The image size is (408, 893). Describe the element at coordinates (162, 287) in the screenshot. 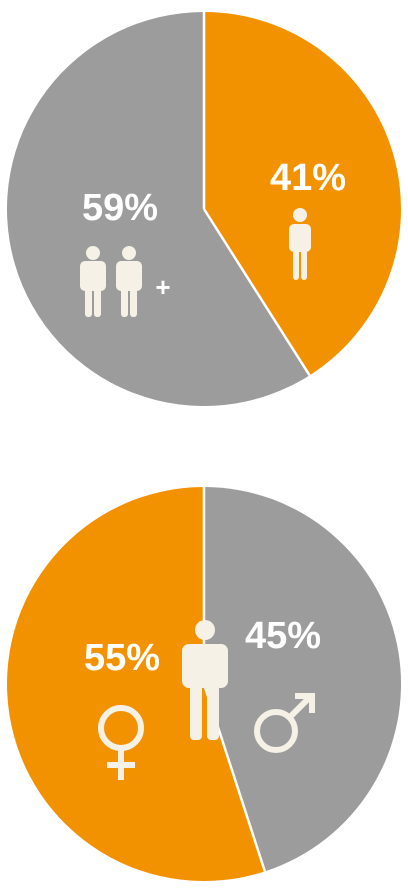

I see `plus-sign: +` at that location.